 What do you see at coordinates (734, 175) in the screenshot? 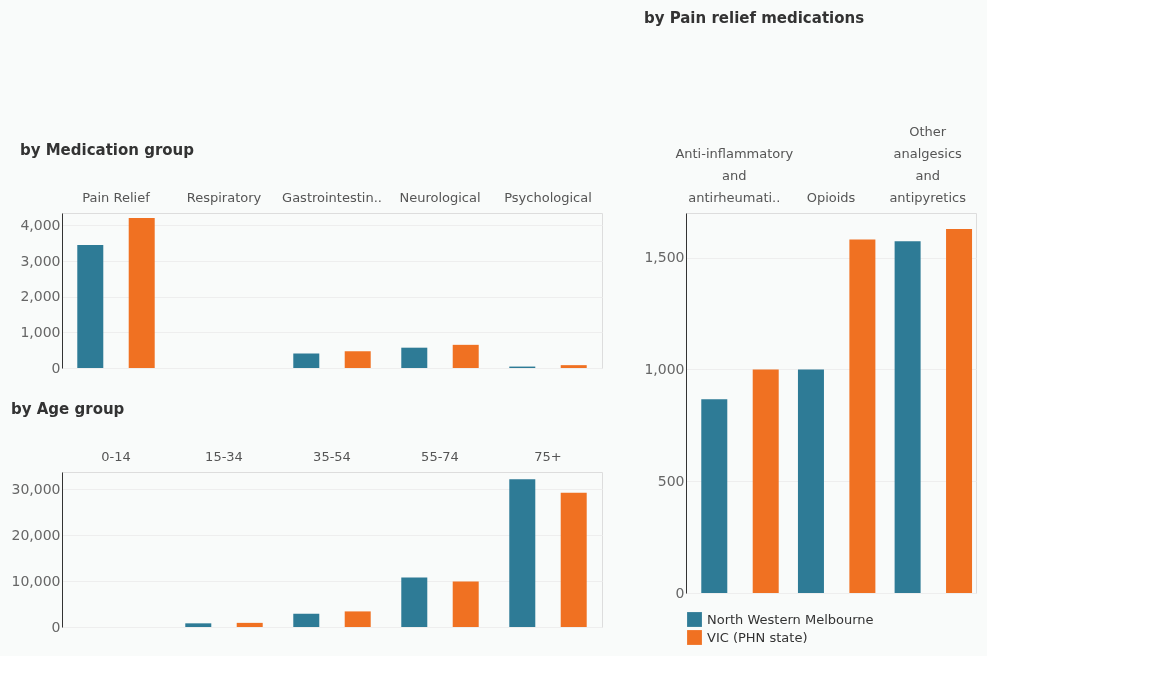
I see `x-tick-label: Anti-inflammatory and antirheumati..` at bounding box center [734, 175].